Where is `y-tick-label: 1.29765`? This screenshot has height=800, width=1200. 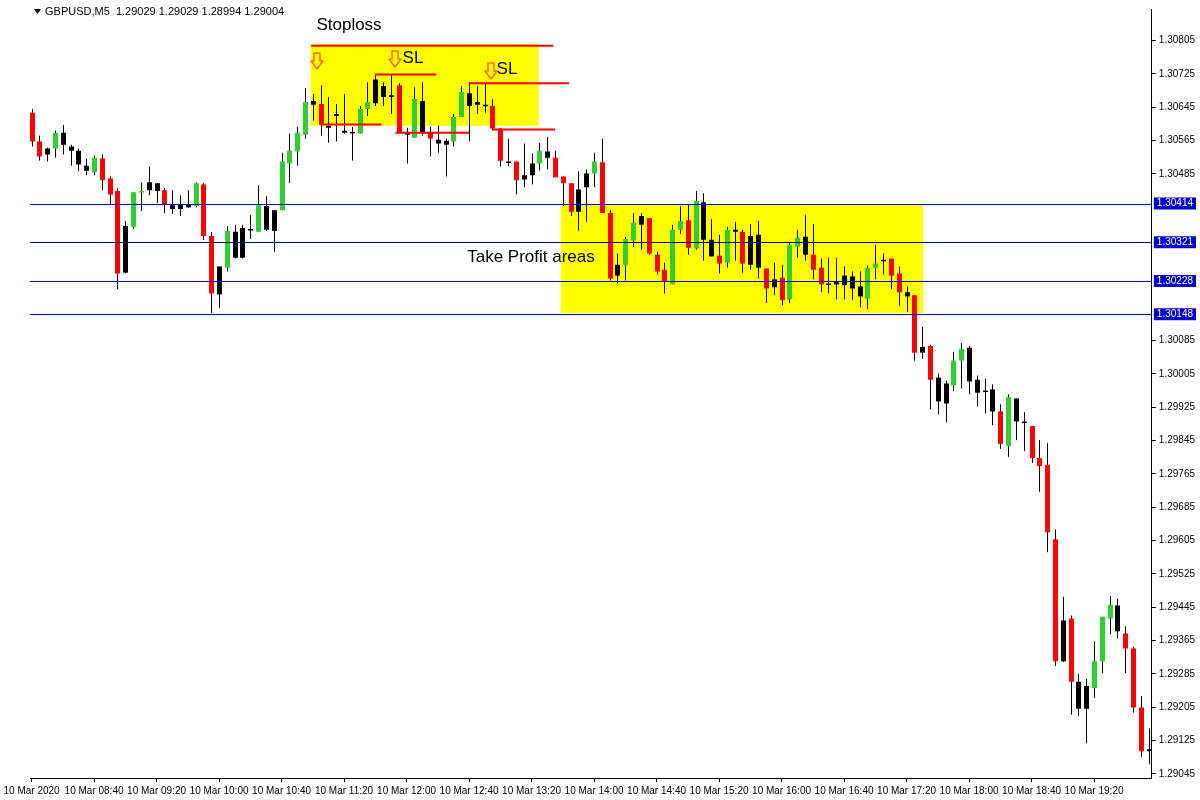
y-tick-label: 1.29765 is located at coordinates (1177, 473).